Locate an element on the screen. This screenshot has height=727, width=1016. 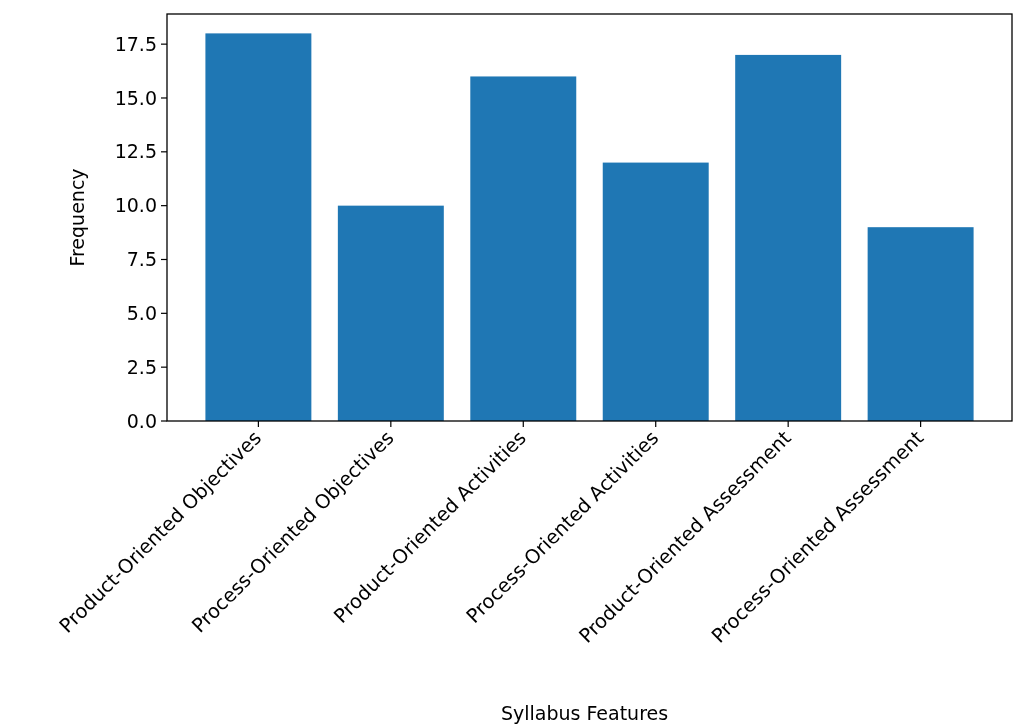
y-tick-label: 7.5 is located at coordinates (141, 259).